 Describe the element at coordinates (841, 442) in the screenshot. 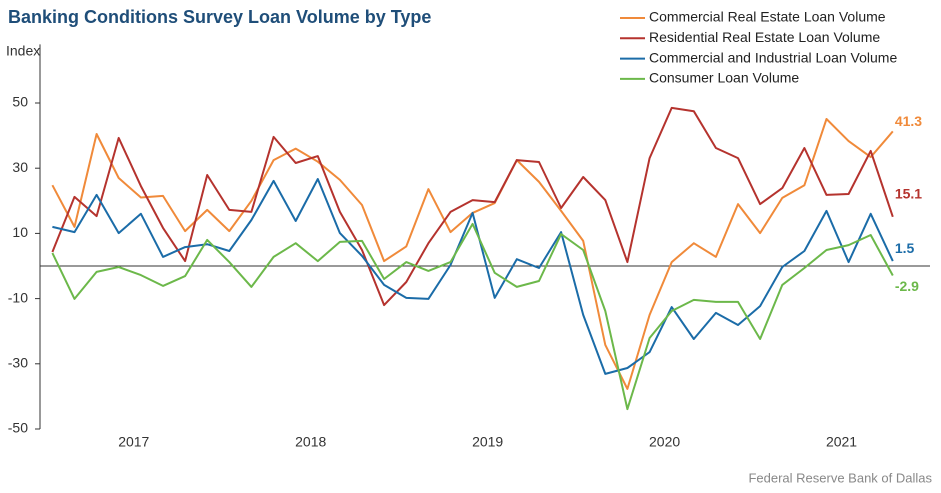

I see `x-tick-label: 2021` at that location.